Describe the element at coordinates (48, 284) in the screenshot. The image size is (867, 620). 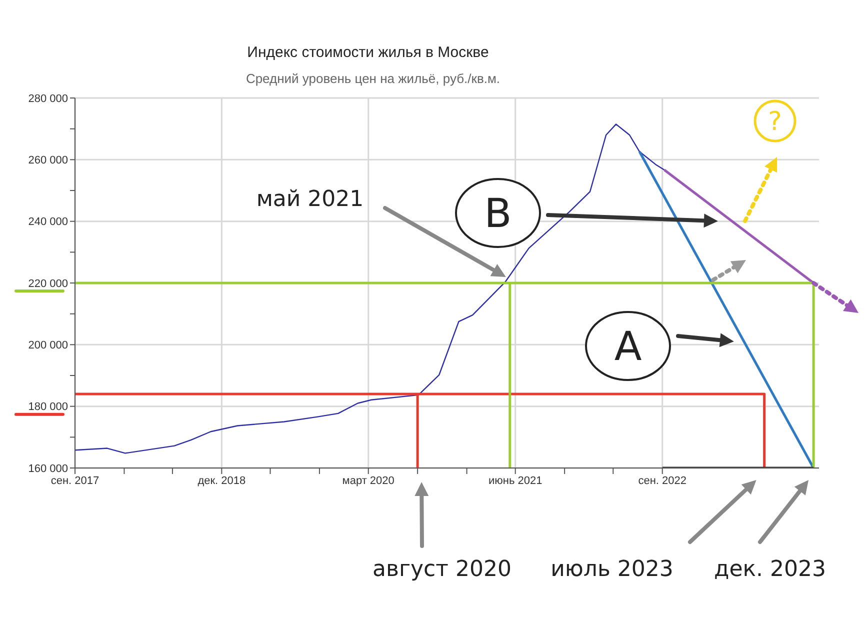
I see `y-tick-label: 220 000` at that location.